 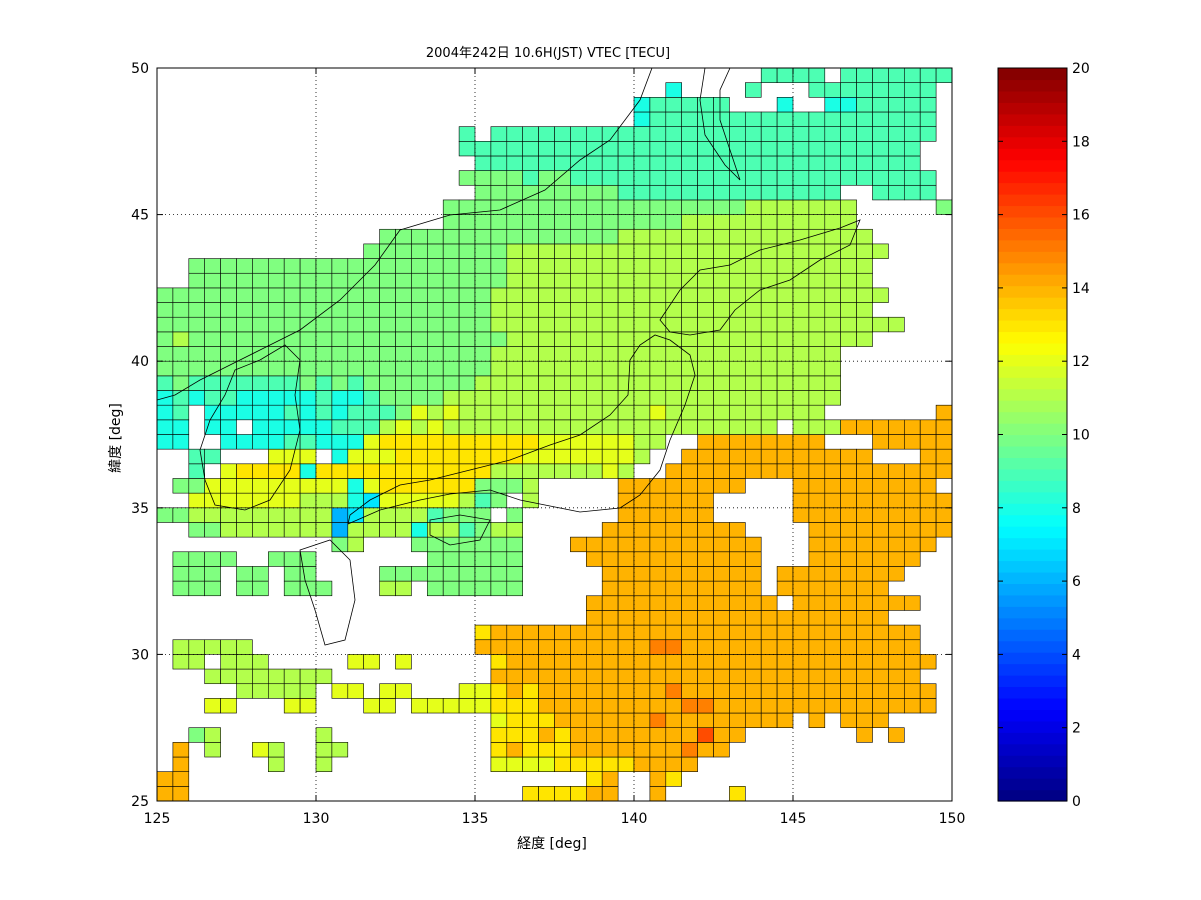 I want to click on y-tick-label: 25, so click(x=140, y=802).